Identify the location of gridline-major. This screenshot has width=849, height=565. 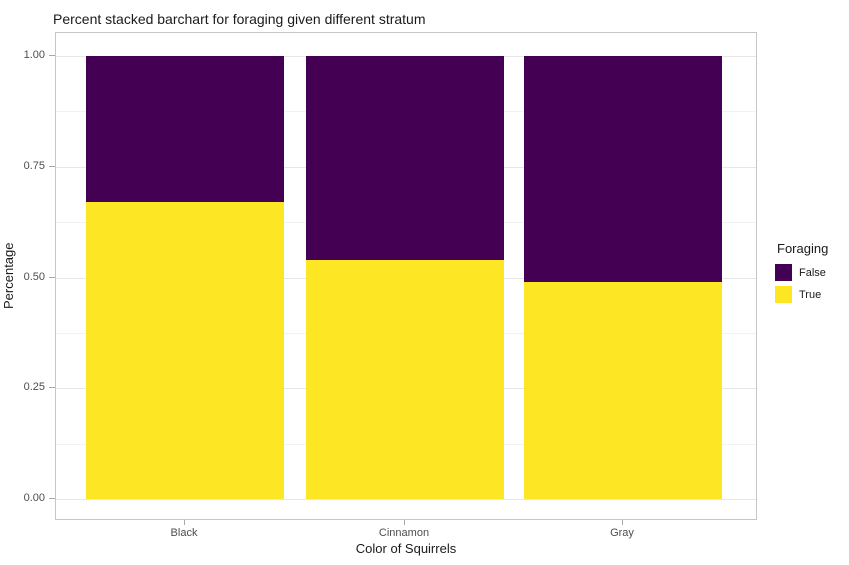
(406, 499).